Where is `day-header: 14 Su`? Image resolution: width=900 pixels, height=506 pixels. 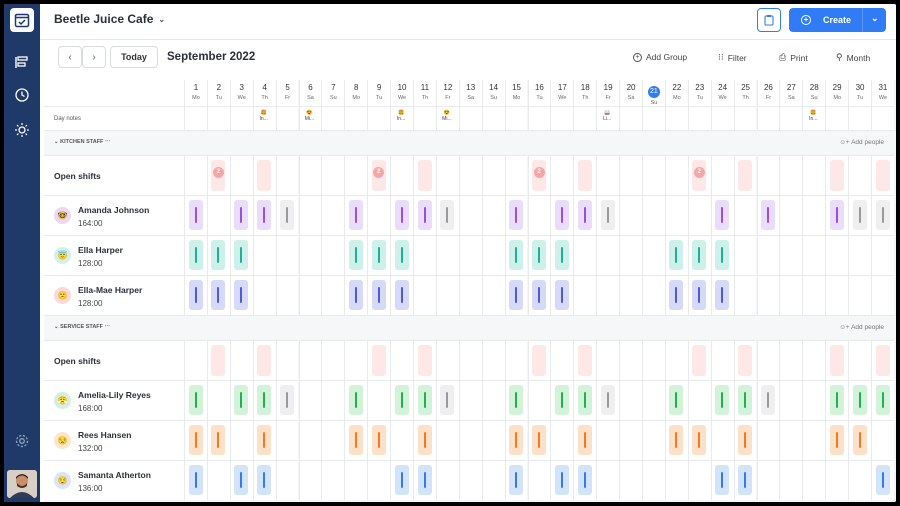
day-header: 14 Su is located at coordinates (493, 93).